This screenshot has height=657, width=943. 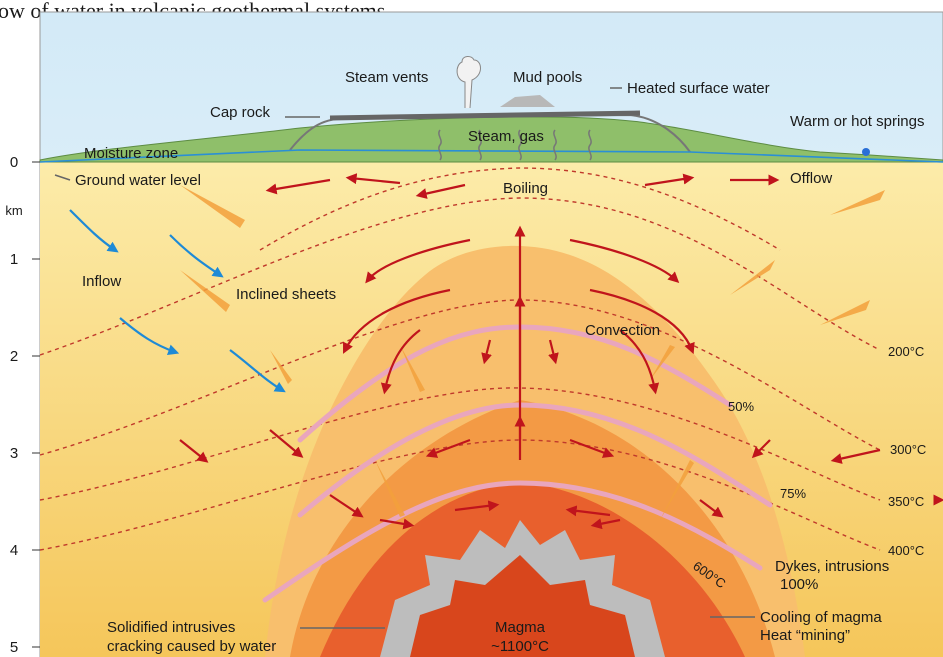 What do you see at coordinates (485, 115) in the screenshot?
I see `cap-rock` at bounding box center [485, 115].